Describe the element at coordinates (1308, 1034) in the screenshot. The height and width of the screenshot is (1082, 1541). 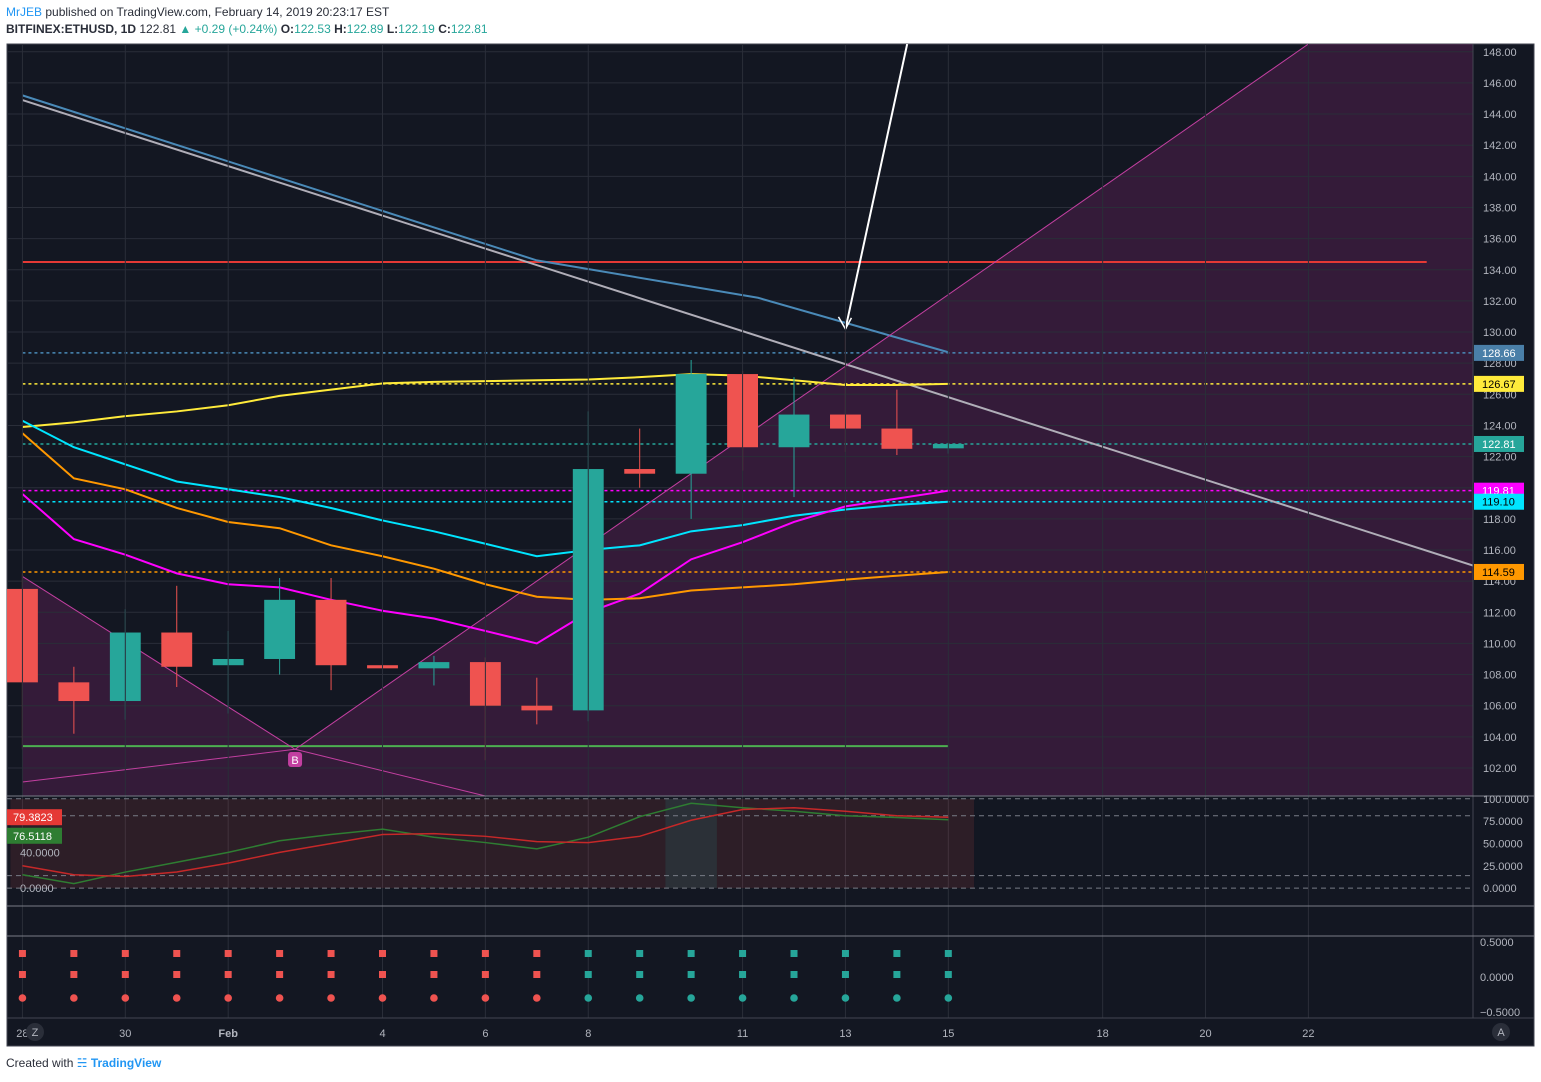
I see `date-tick-label: 22` at that location.